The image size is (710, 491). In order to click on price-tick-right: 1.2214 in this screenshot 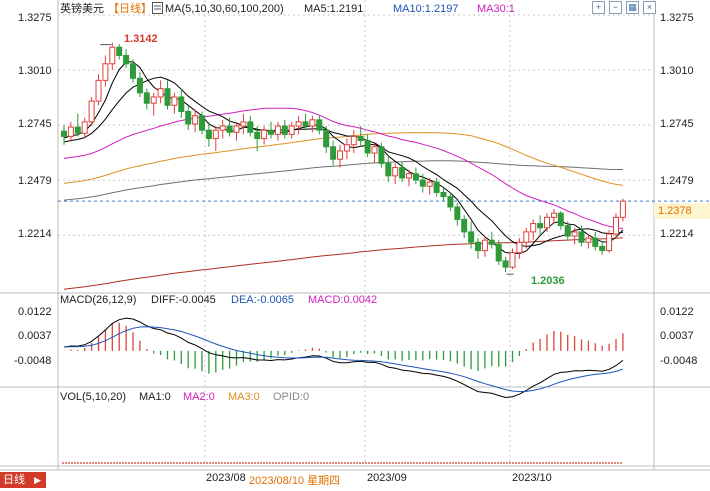, I will do `click(677, 234)`.